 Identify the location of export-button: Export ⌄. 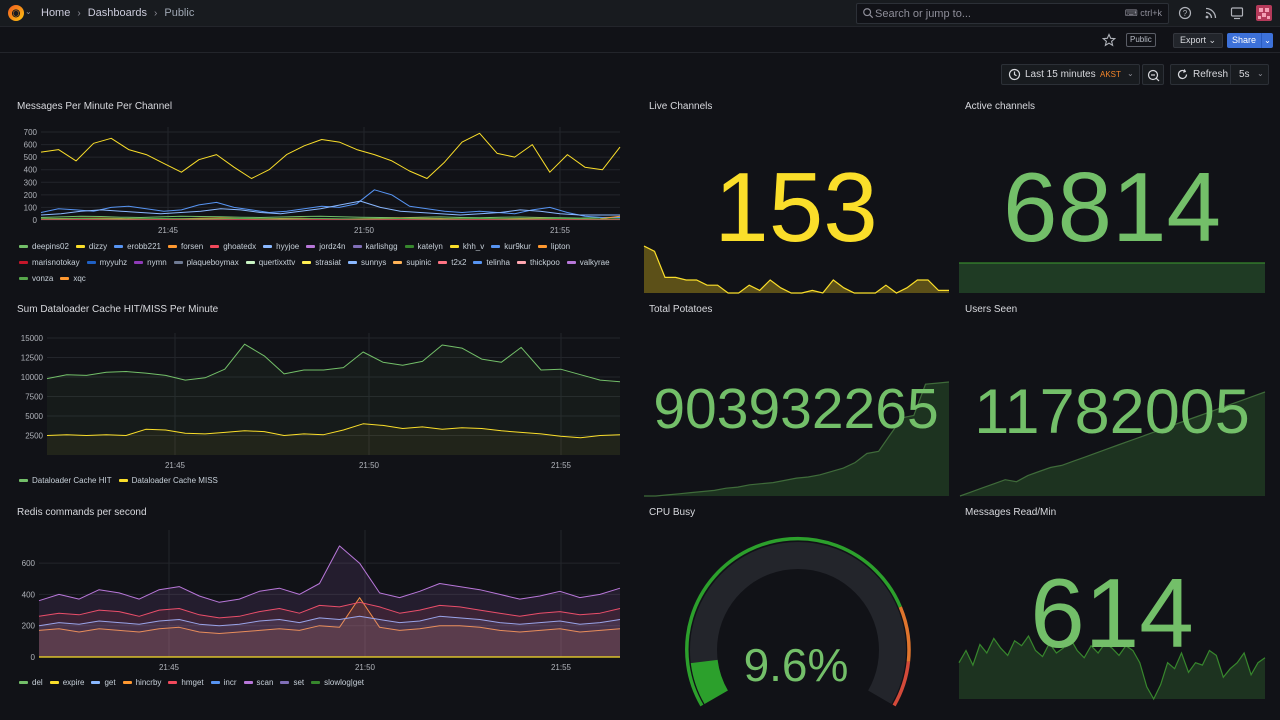
(1198, 40).